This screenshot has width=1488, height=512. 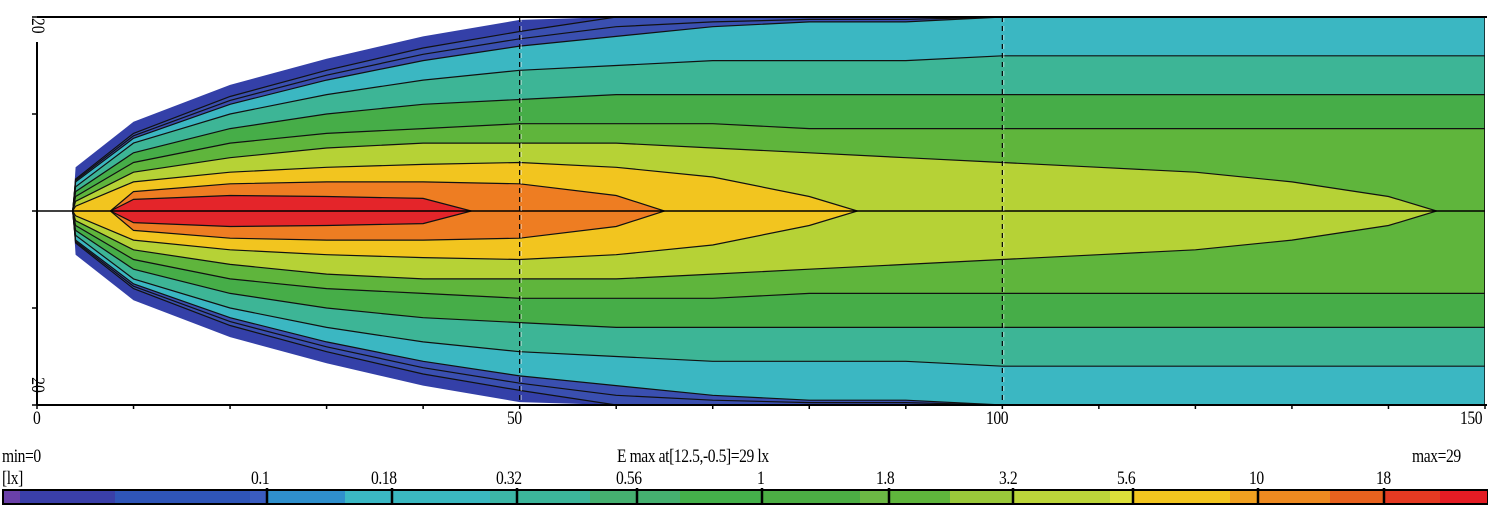 What do you see at coordinates (37, 418) in the screenshot?
I see `x-tick-label-0: 0` at bounding box center [37, 418].